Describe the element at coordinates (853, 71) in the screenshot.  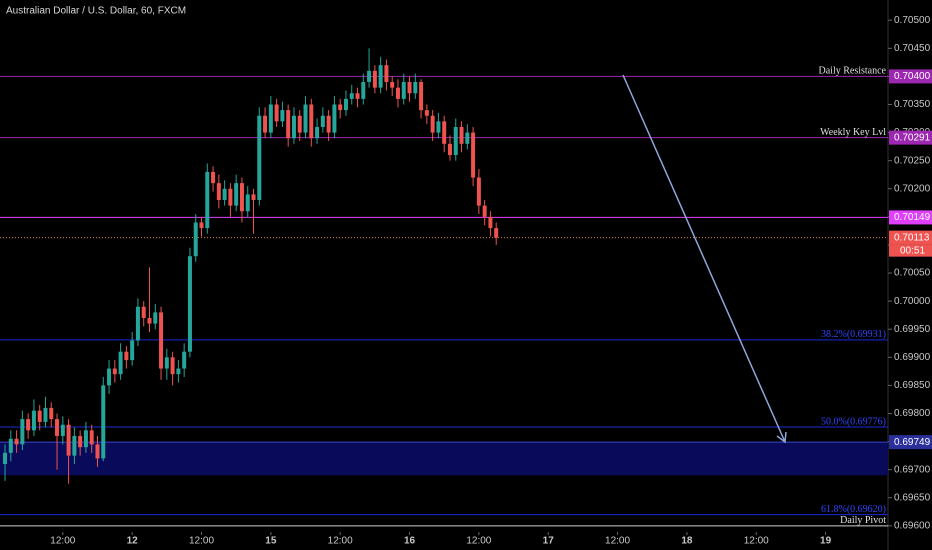
I see `level-label: Daily Resistance` at that location.